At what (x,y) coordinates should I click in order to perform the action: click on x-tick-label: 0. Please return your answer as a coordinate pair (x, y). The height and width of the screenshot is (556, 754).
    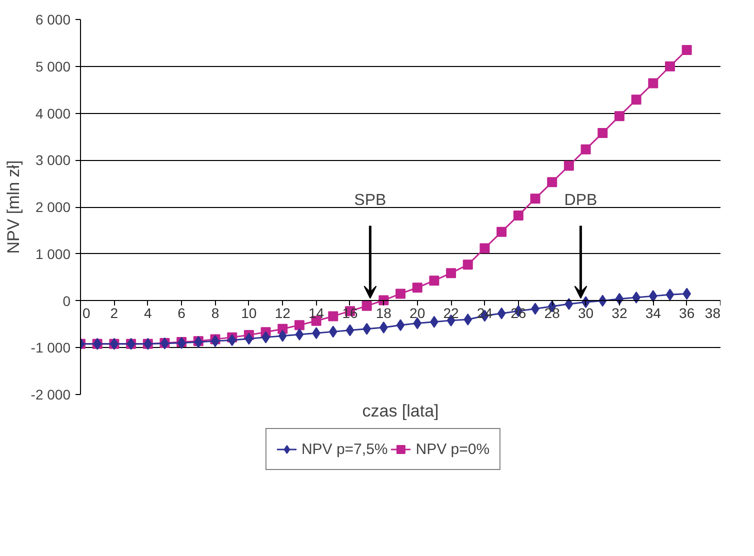
    Looking at the image, I should click on (86, 312).